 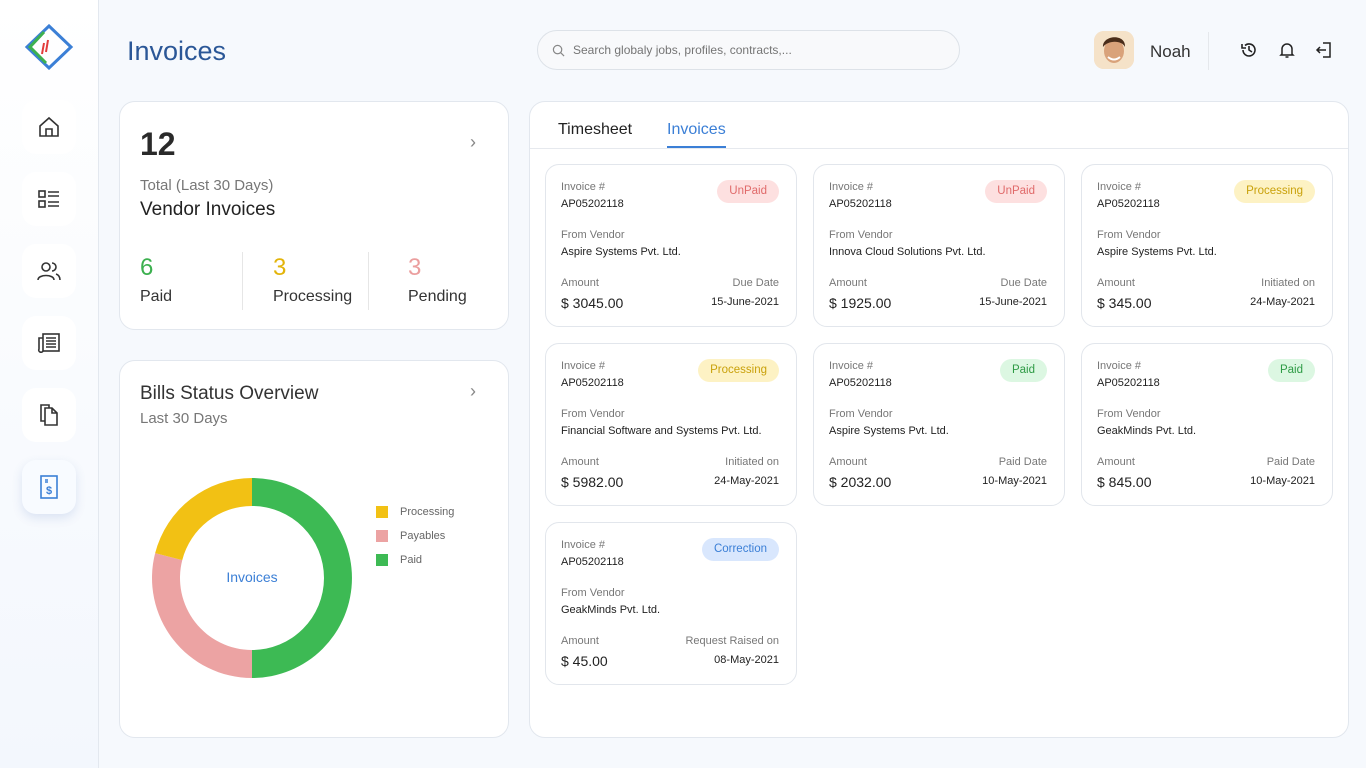 I want to click on global-search, so click(x=748, y=50).